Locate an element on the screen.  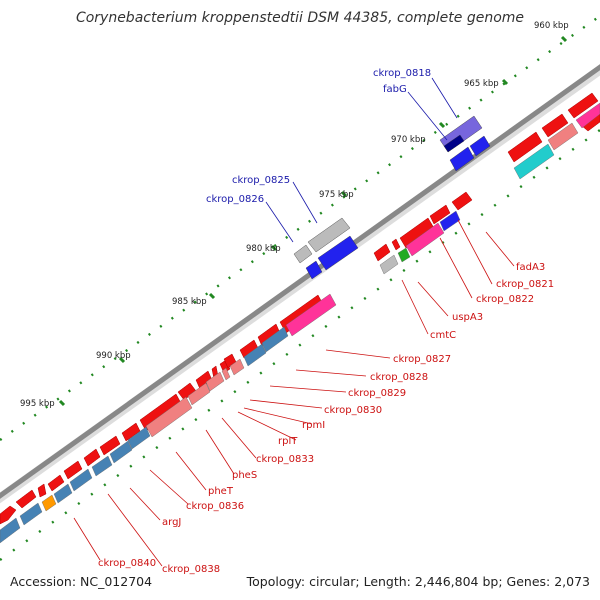
gene-label: ckrop_0840 is located at coordinates (127, 563).